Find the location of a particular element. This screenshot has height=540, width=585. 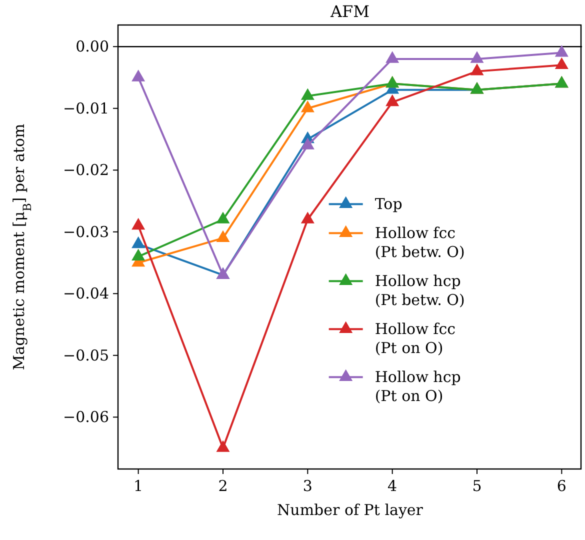

chart-title: AFM is located at coordinates (349, 11).